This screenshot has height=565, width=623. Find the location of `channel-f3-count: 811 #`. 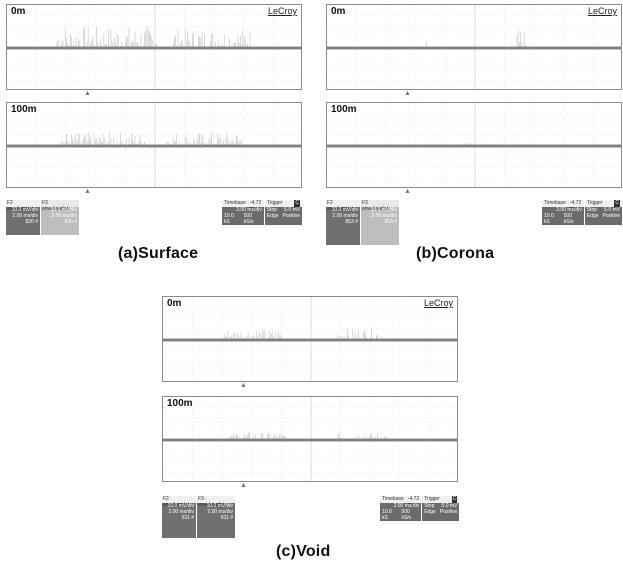

channel-f3-count: 811 # is located at coordinates (216, 518).